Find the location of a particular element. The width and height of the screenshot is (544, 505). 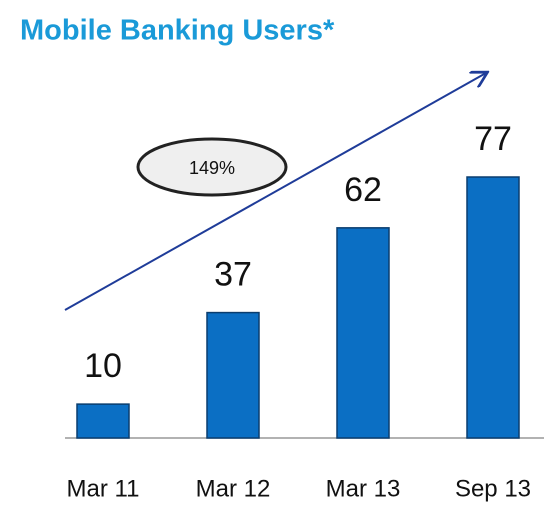

x-tick-label: Sep 13 is located at coordinates (493, 488).